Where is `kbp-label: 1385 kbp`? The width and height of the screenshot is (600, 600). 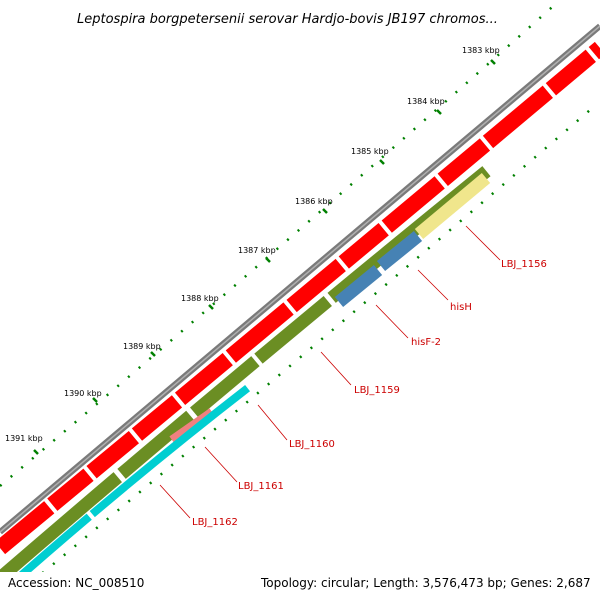 kbp-label: 1385 kbp is located at coordinates (370, 151).